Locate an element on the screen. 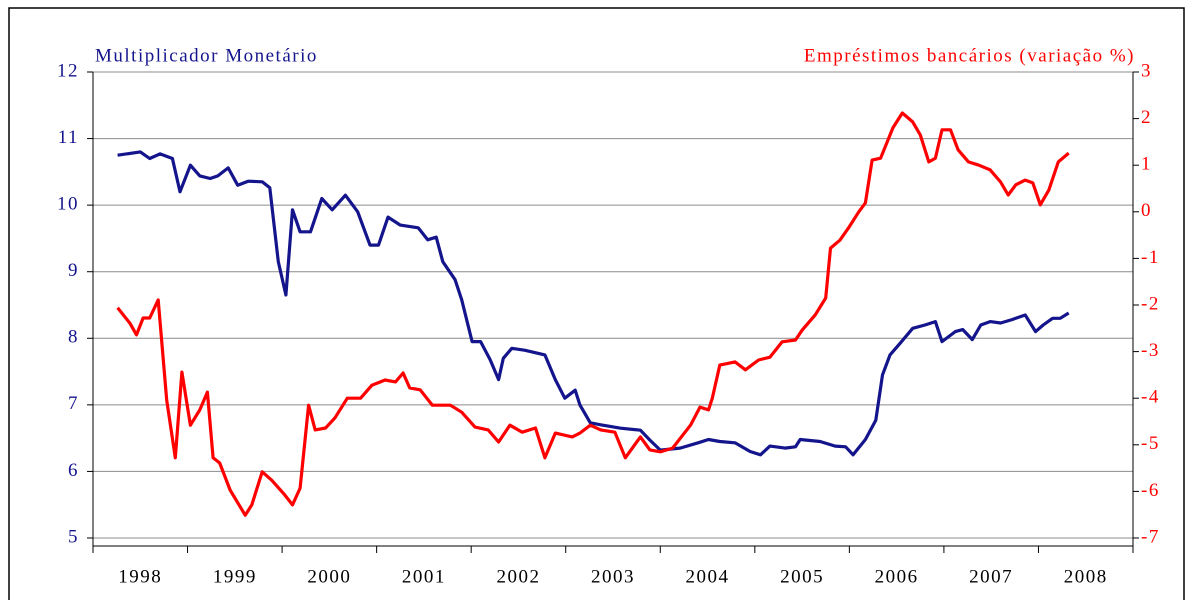  y-tick-label: 5 is located at coordinates (73, 536).